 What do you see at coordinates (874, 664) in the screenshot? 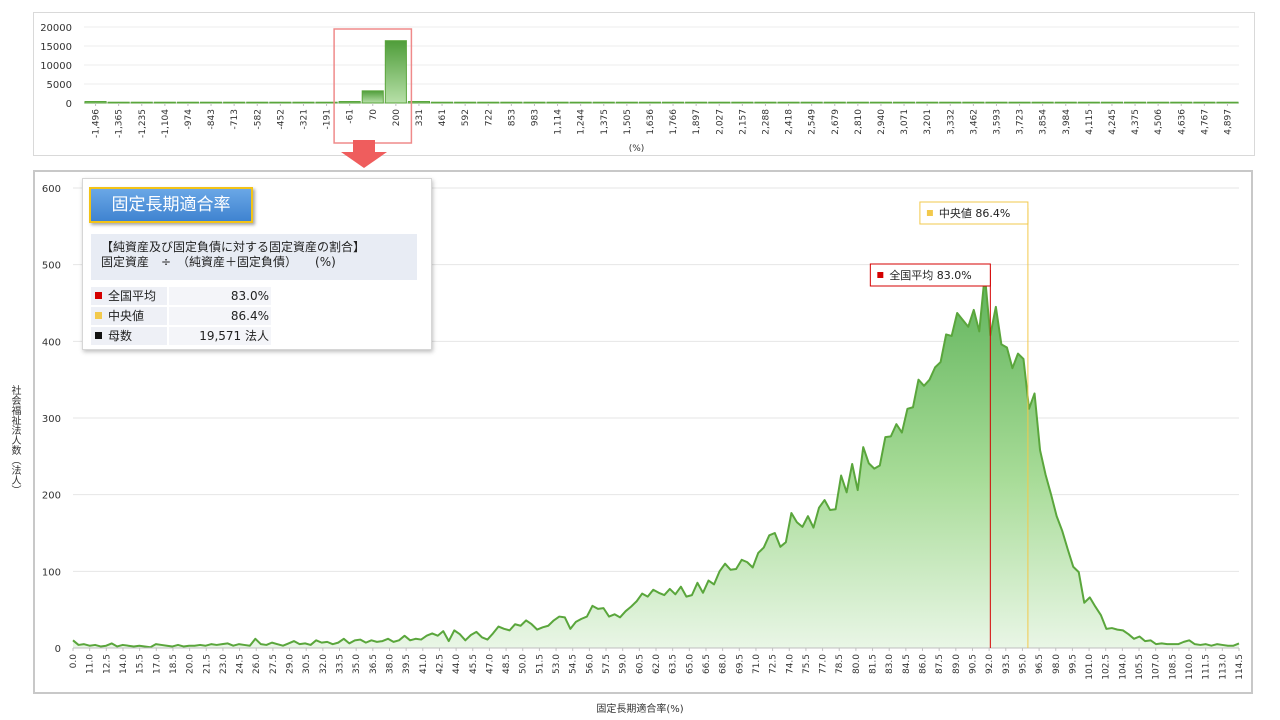
I see `main-x-tick-label: 81.5` at bounding box center [874, 664].